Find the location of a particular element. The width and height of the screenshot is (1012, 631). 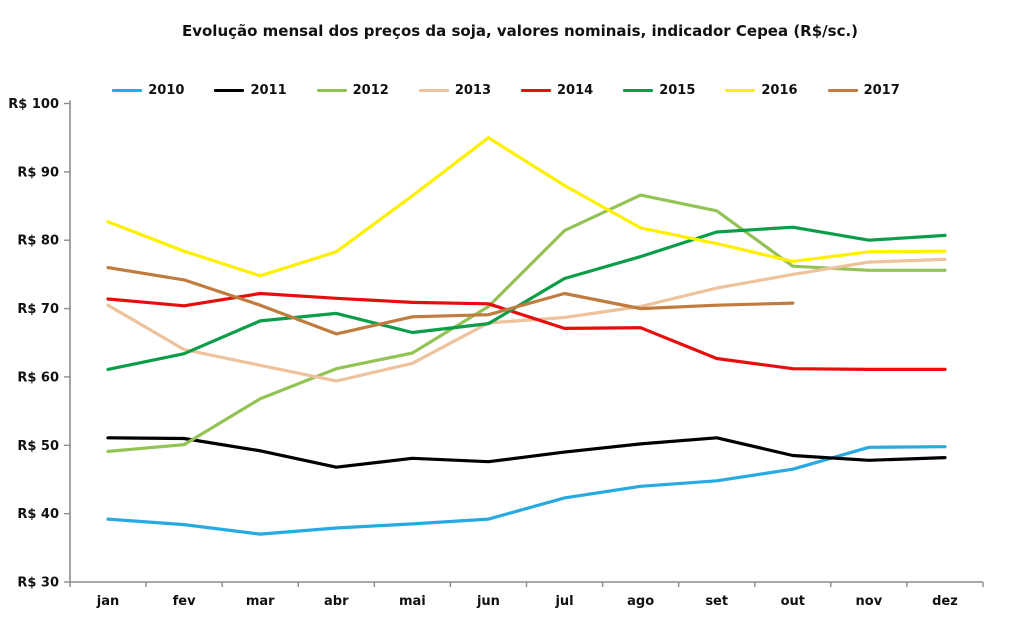

legend-item-2013: 2013 is located at coordinates (454, 90).